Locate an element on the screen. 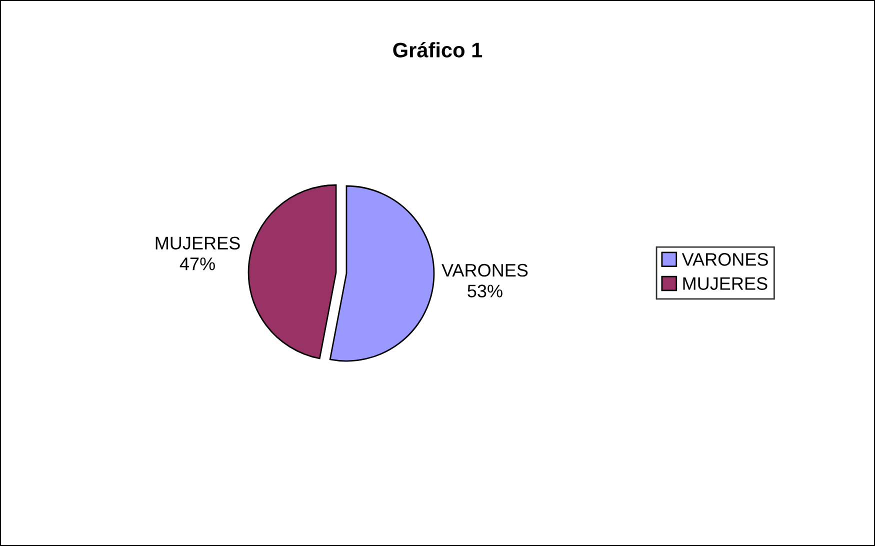  legend-label: VARONES is located at coordinates (725, 259).